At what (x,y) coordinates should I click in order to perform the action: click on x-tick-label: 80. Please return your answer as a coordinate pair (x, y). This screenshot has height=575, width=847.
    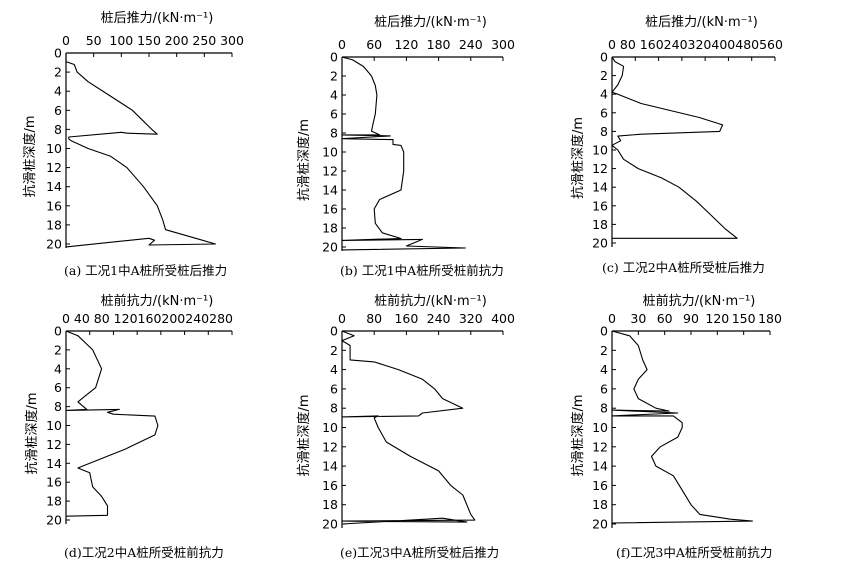
    Looking at the image, I should click on (374, 318).